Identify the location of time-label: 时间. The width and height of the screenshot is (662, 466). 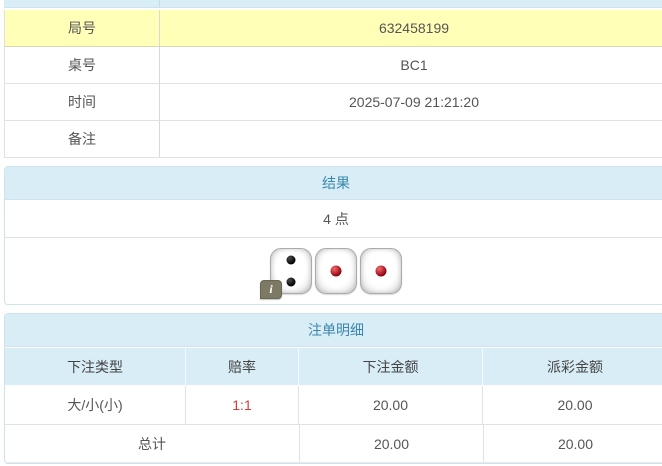
(82, 102).